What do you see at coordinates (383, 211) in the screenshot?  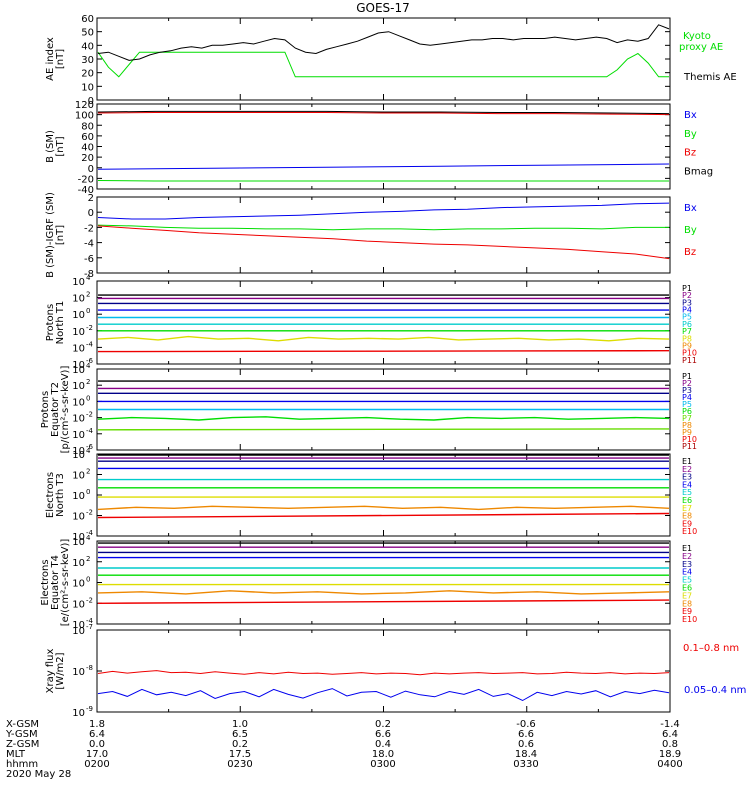 I see `series-line-bx` at bounding box center [383, 211].